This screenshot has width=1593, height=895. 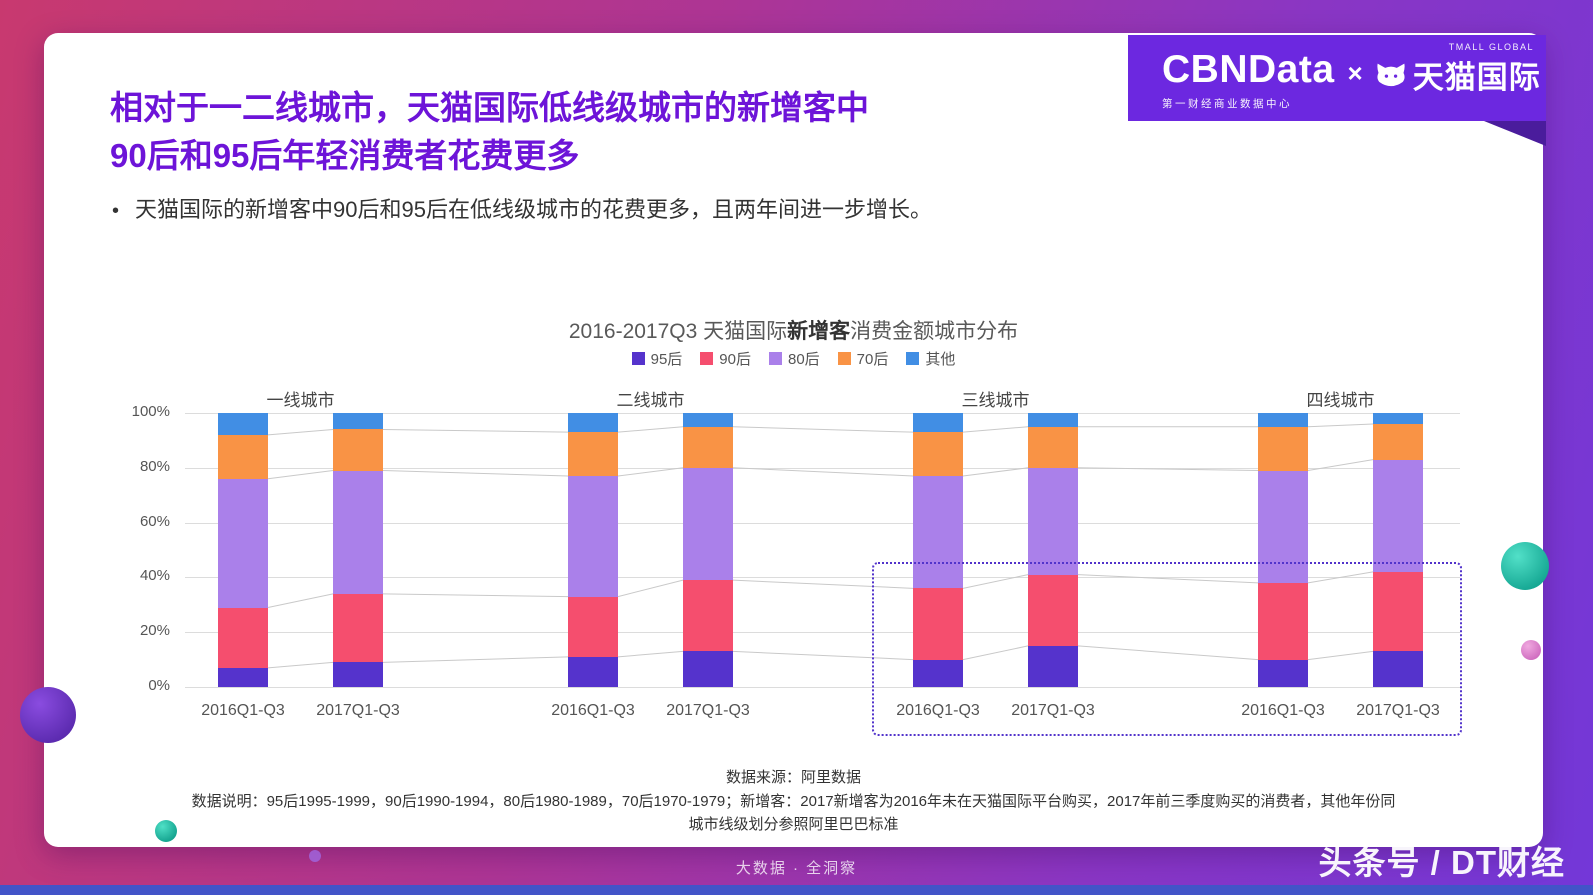 What do you see at coordinates (358, 550) in the screenshot?
I see `stacked-bar-一线城市-2017Q1-Q3` at bounding box center [358, 550].